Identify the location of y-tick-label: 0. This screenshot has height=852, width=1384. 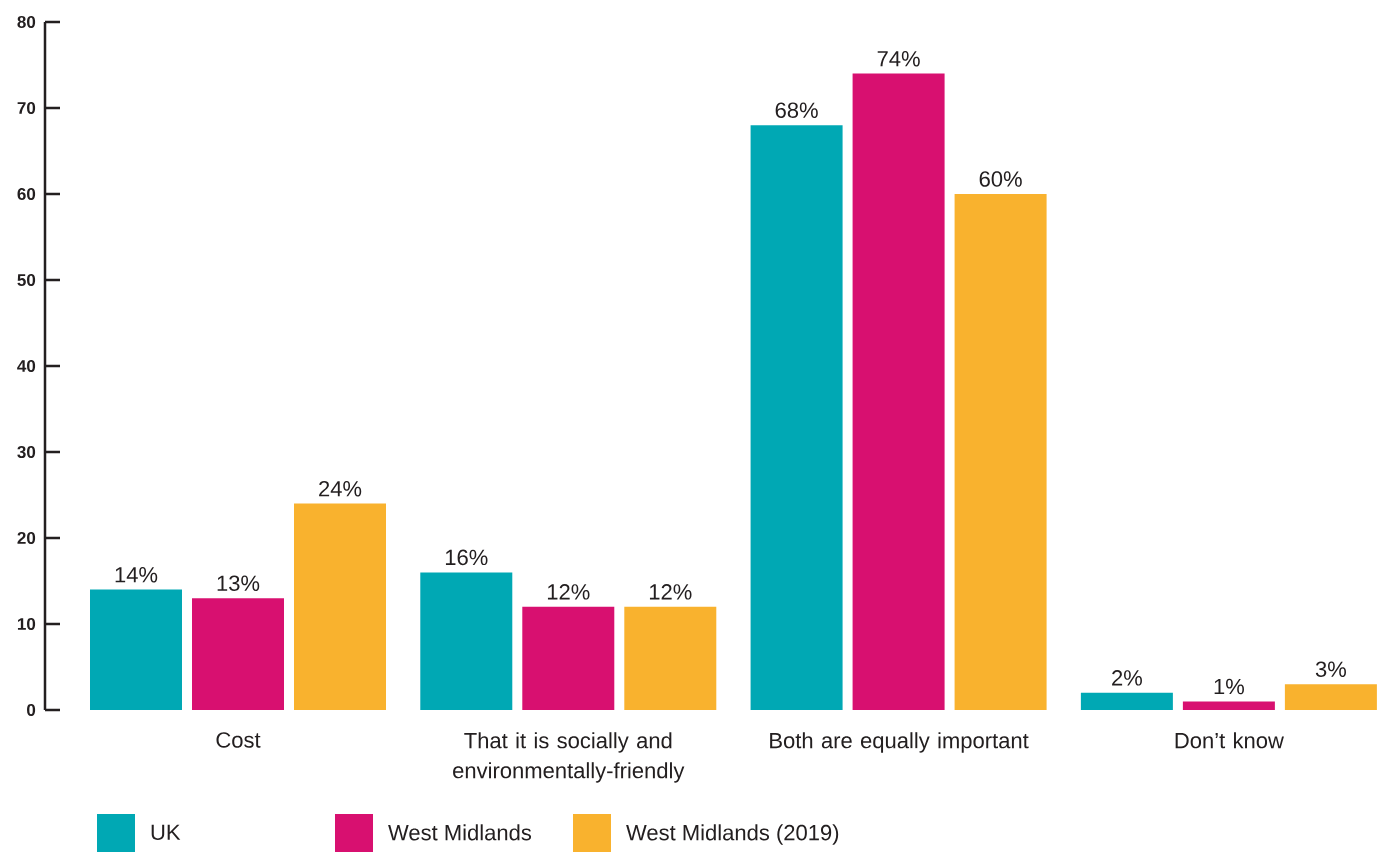
(31, 710).